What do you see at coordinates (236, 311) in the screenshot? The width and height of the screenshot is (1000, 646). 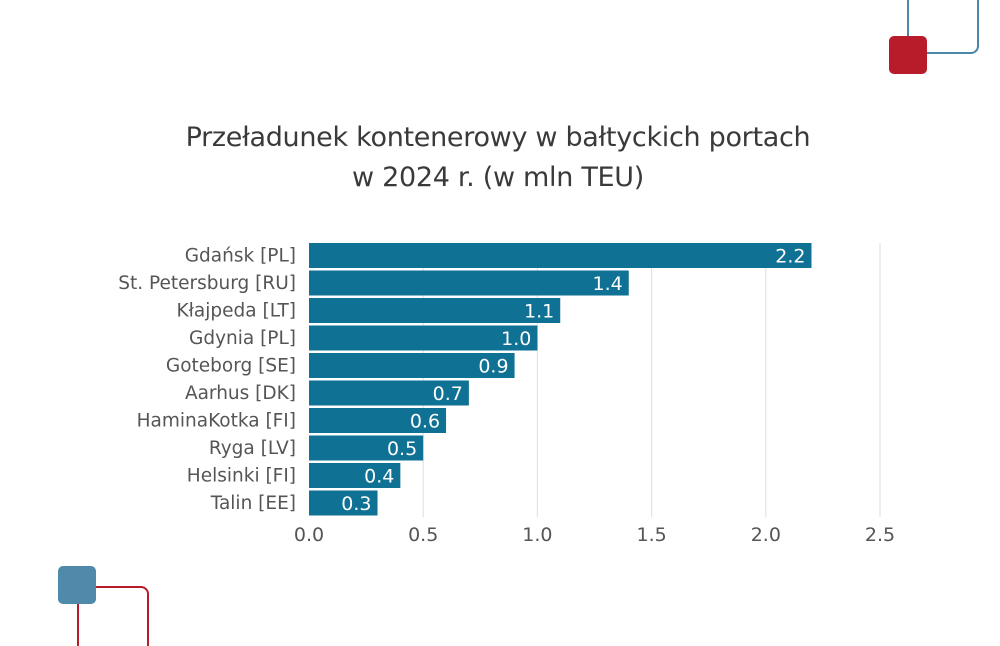 I see `category-label: Kłajpeda [LT]` at bounding box center [236, 311].